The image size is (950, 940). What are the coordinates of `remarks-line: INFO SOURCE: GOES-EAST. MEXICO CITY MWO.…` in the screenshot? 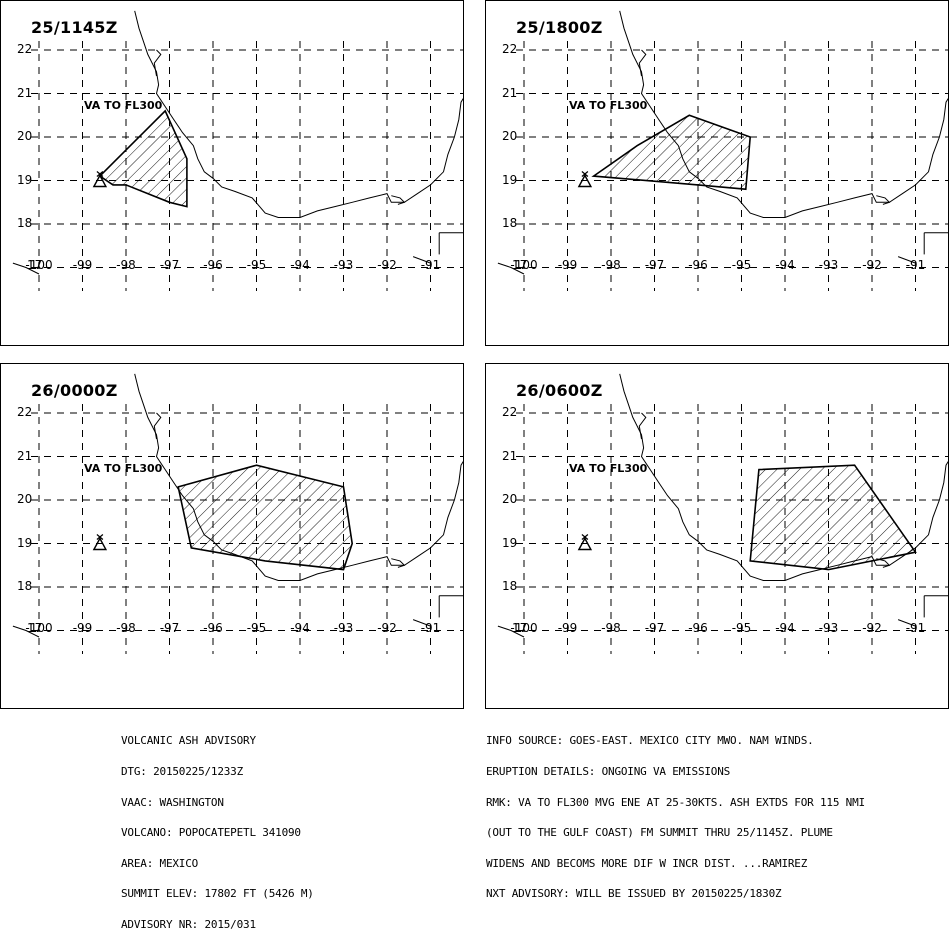 It's located at (650, 741).